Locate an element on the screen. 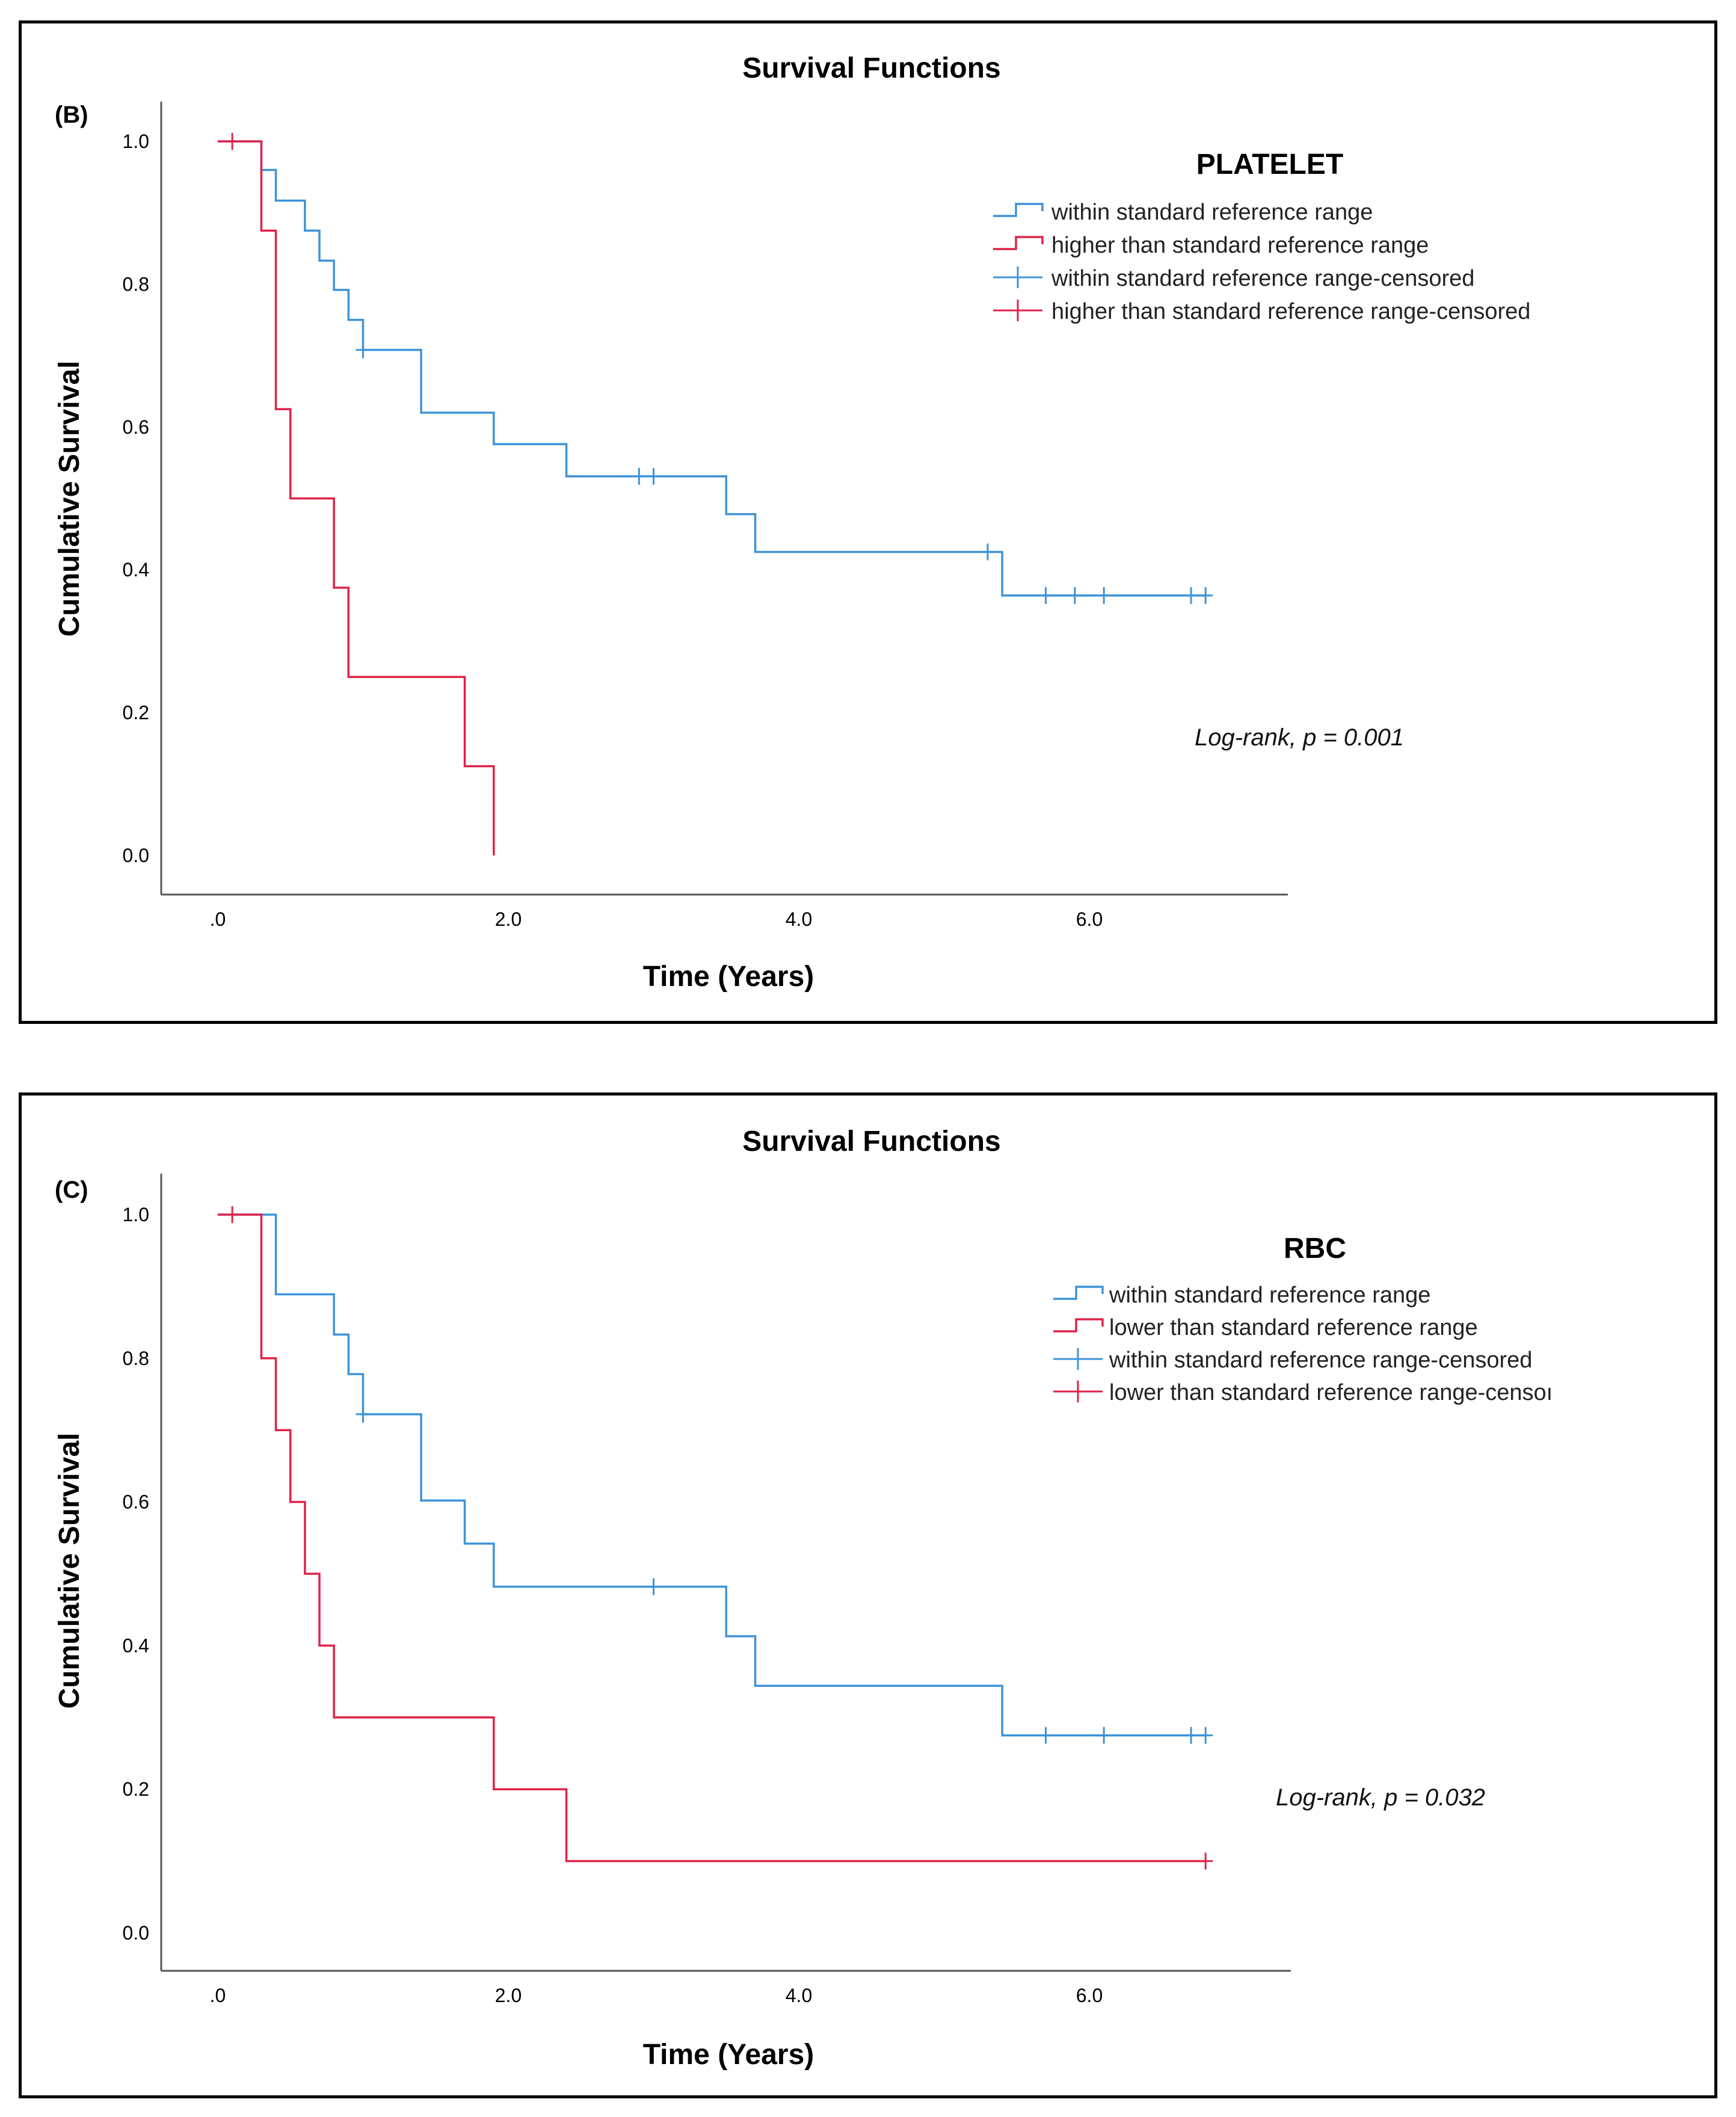  log-rank-annotation: Log-rank, p = 0.001 is located at coordinates (1299, 737).